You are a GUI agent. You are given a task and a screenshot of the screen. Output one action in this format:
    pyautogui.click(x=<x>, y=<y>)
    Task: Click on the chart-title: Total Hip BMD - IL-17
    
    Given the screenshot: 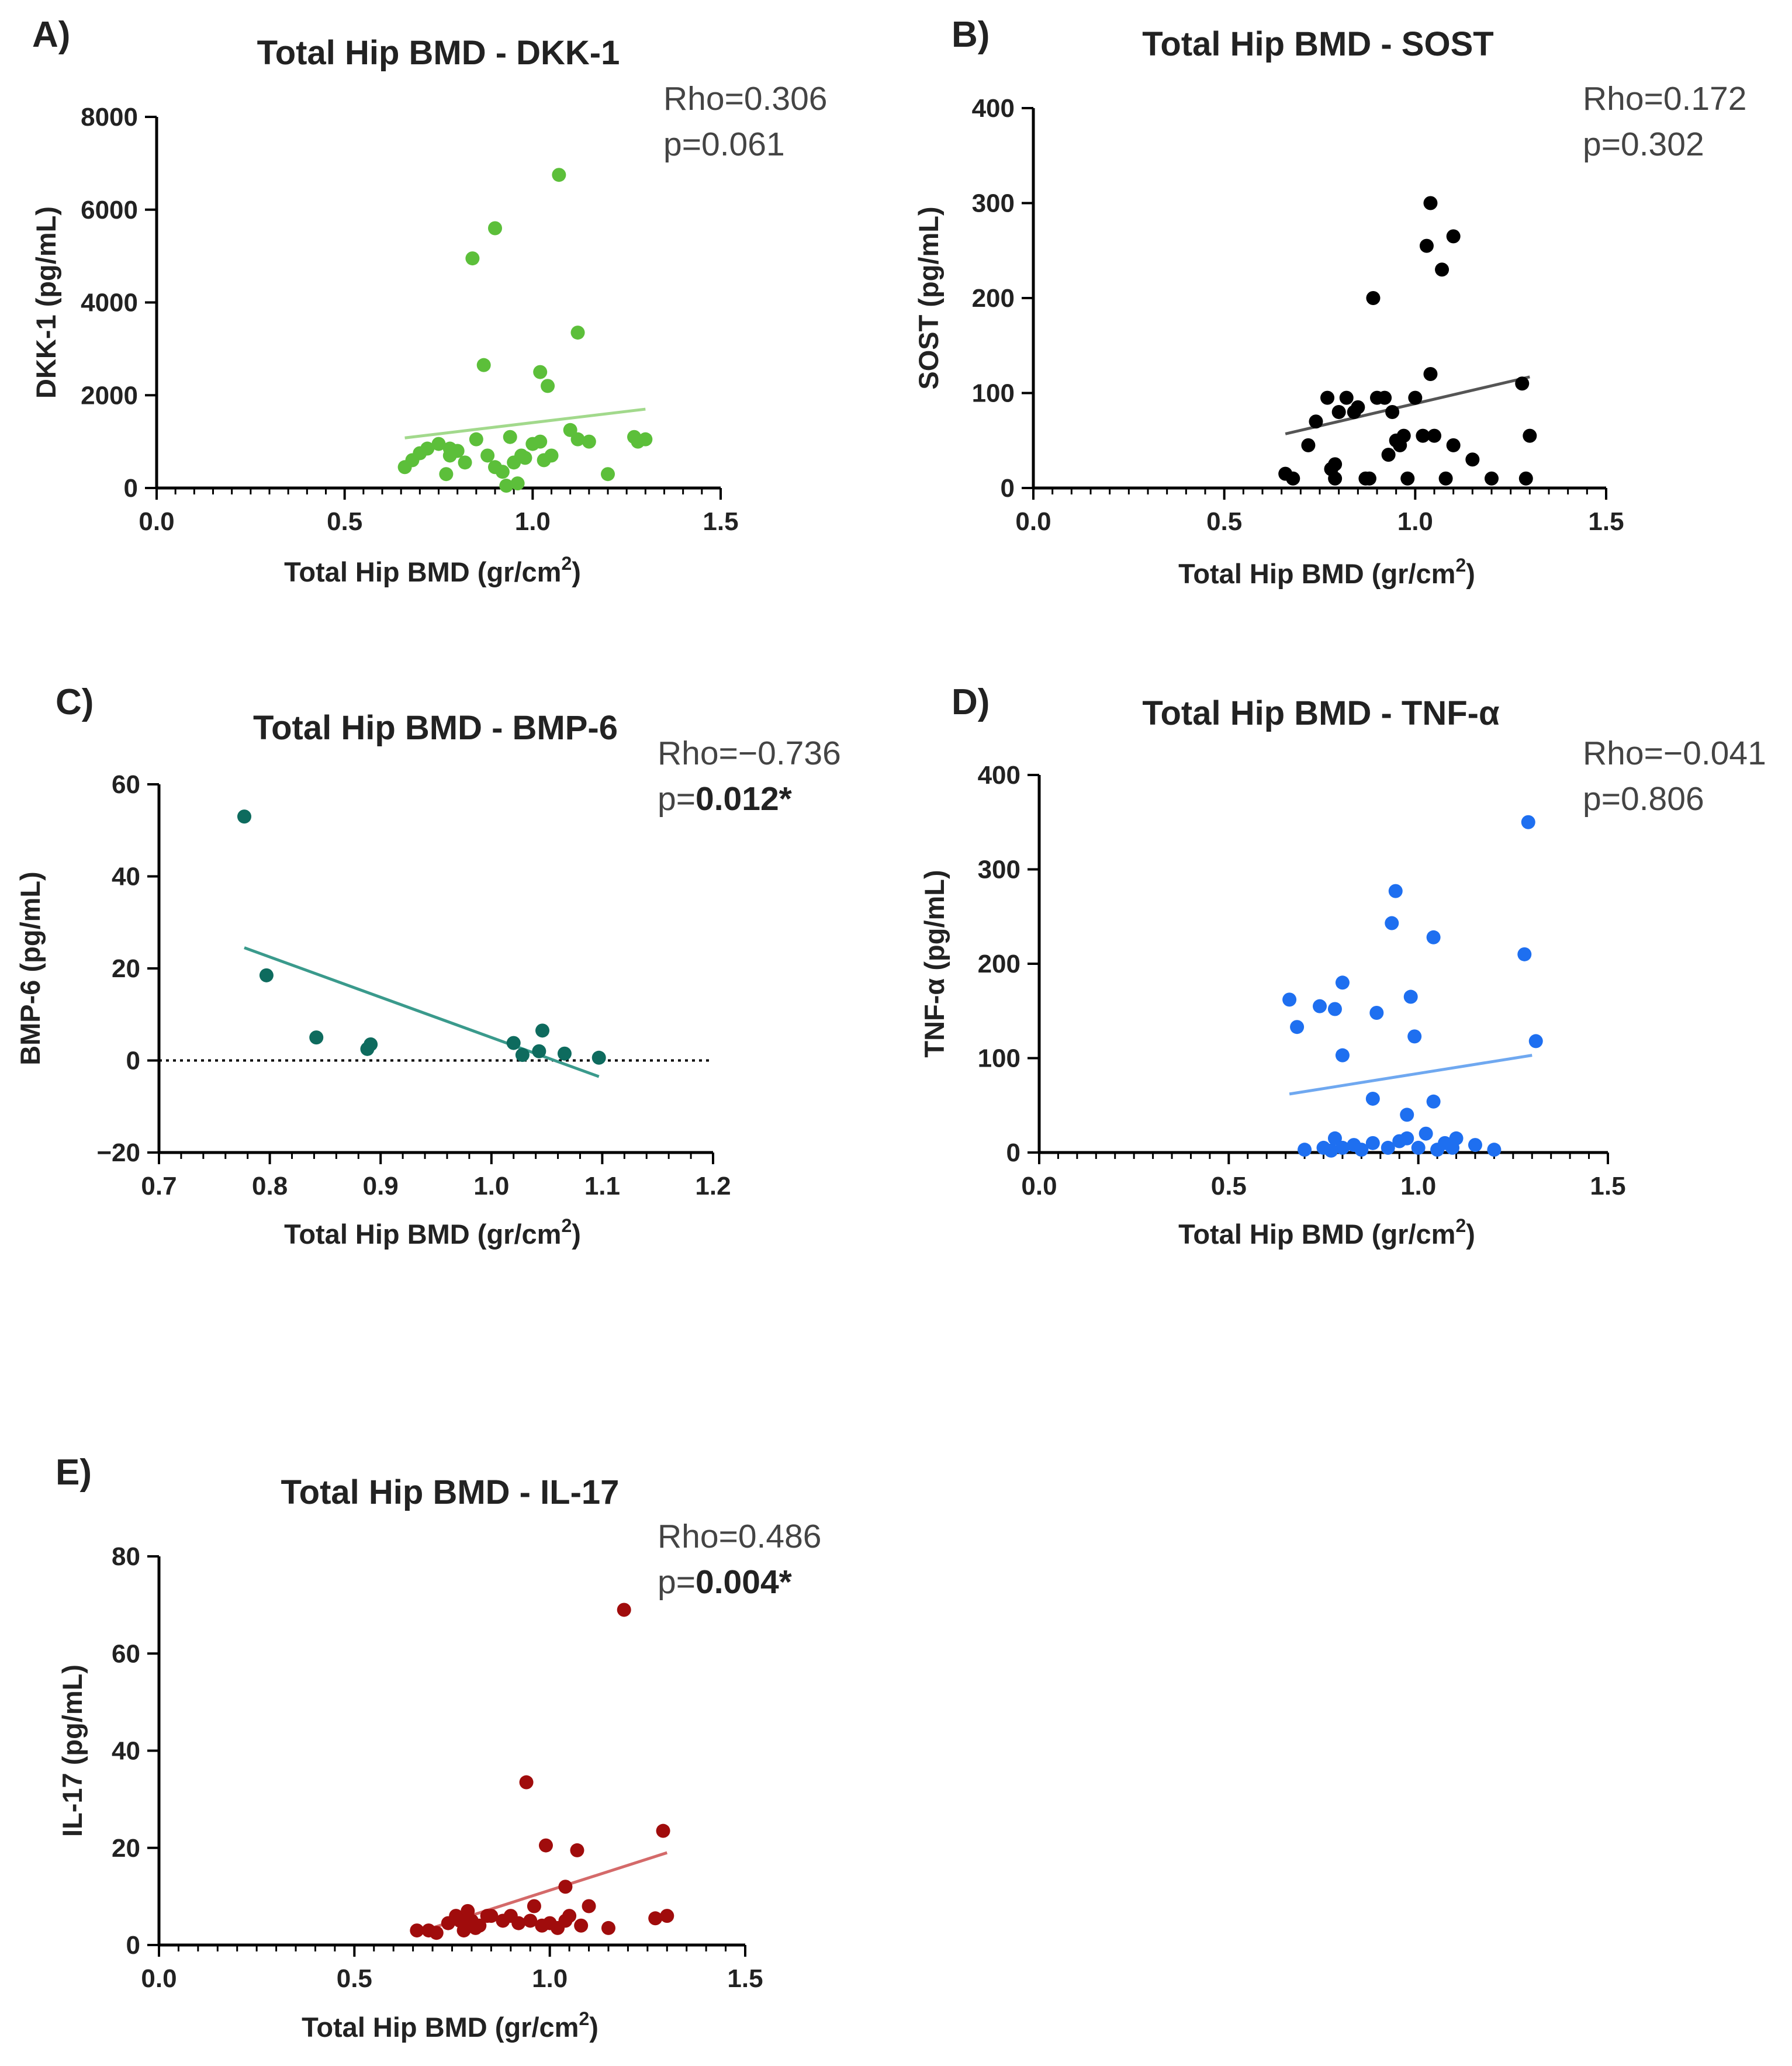 What is the action you would take?
    pyautogui.click(x=450, y=1492)
    